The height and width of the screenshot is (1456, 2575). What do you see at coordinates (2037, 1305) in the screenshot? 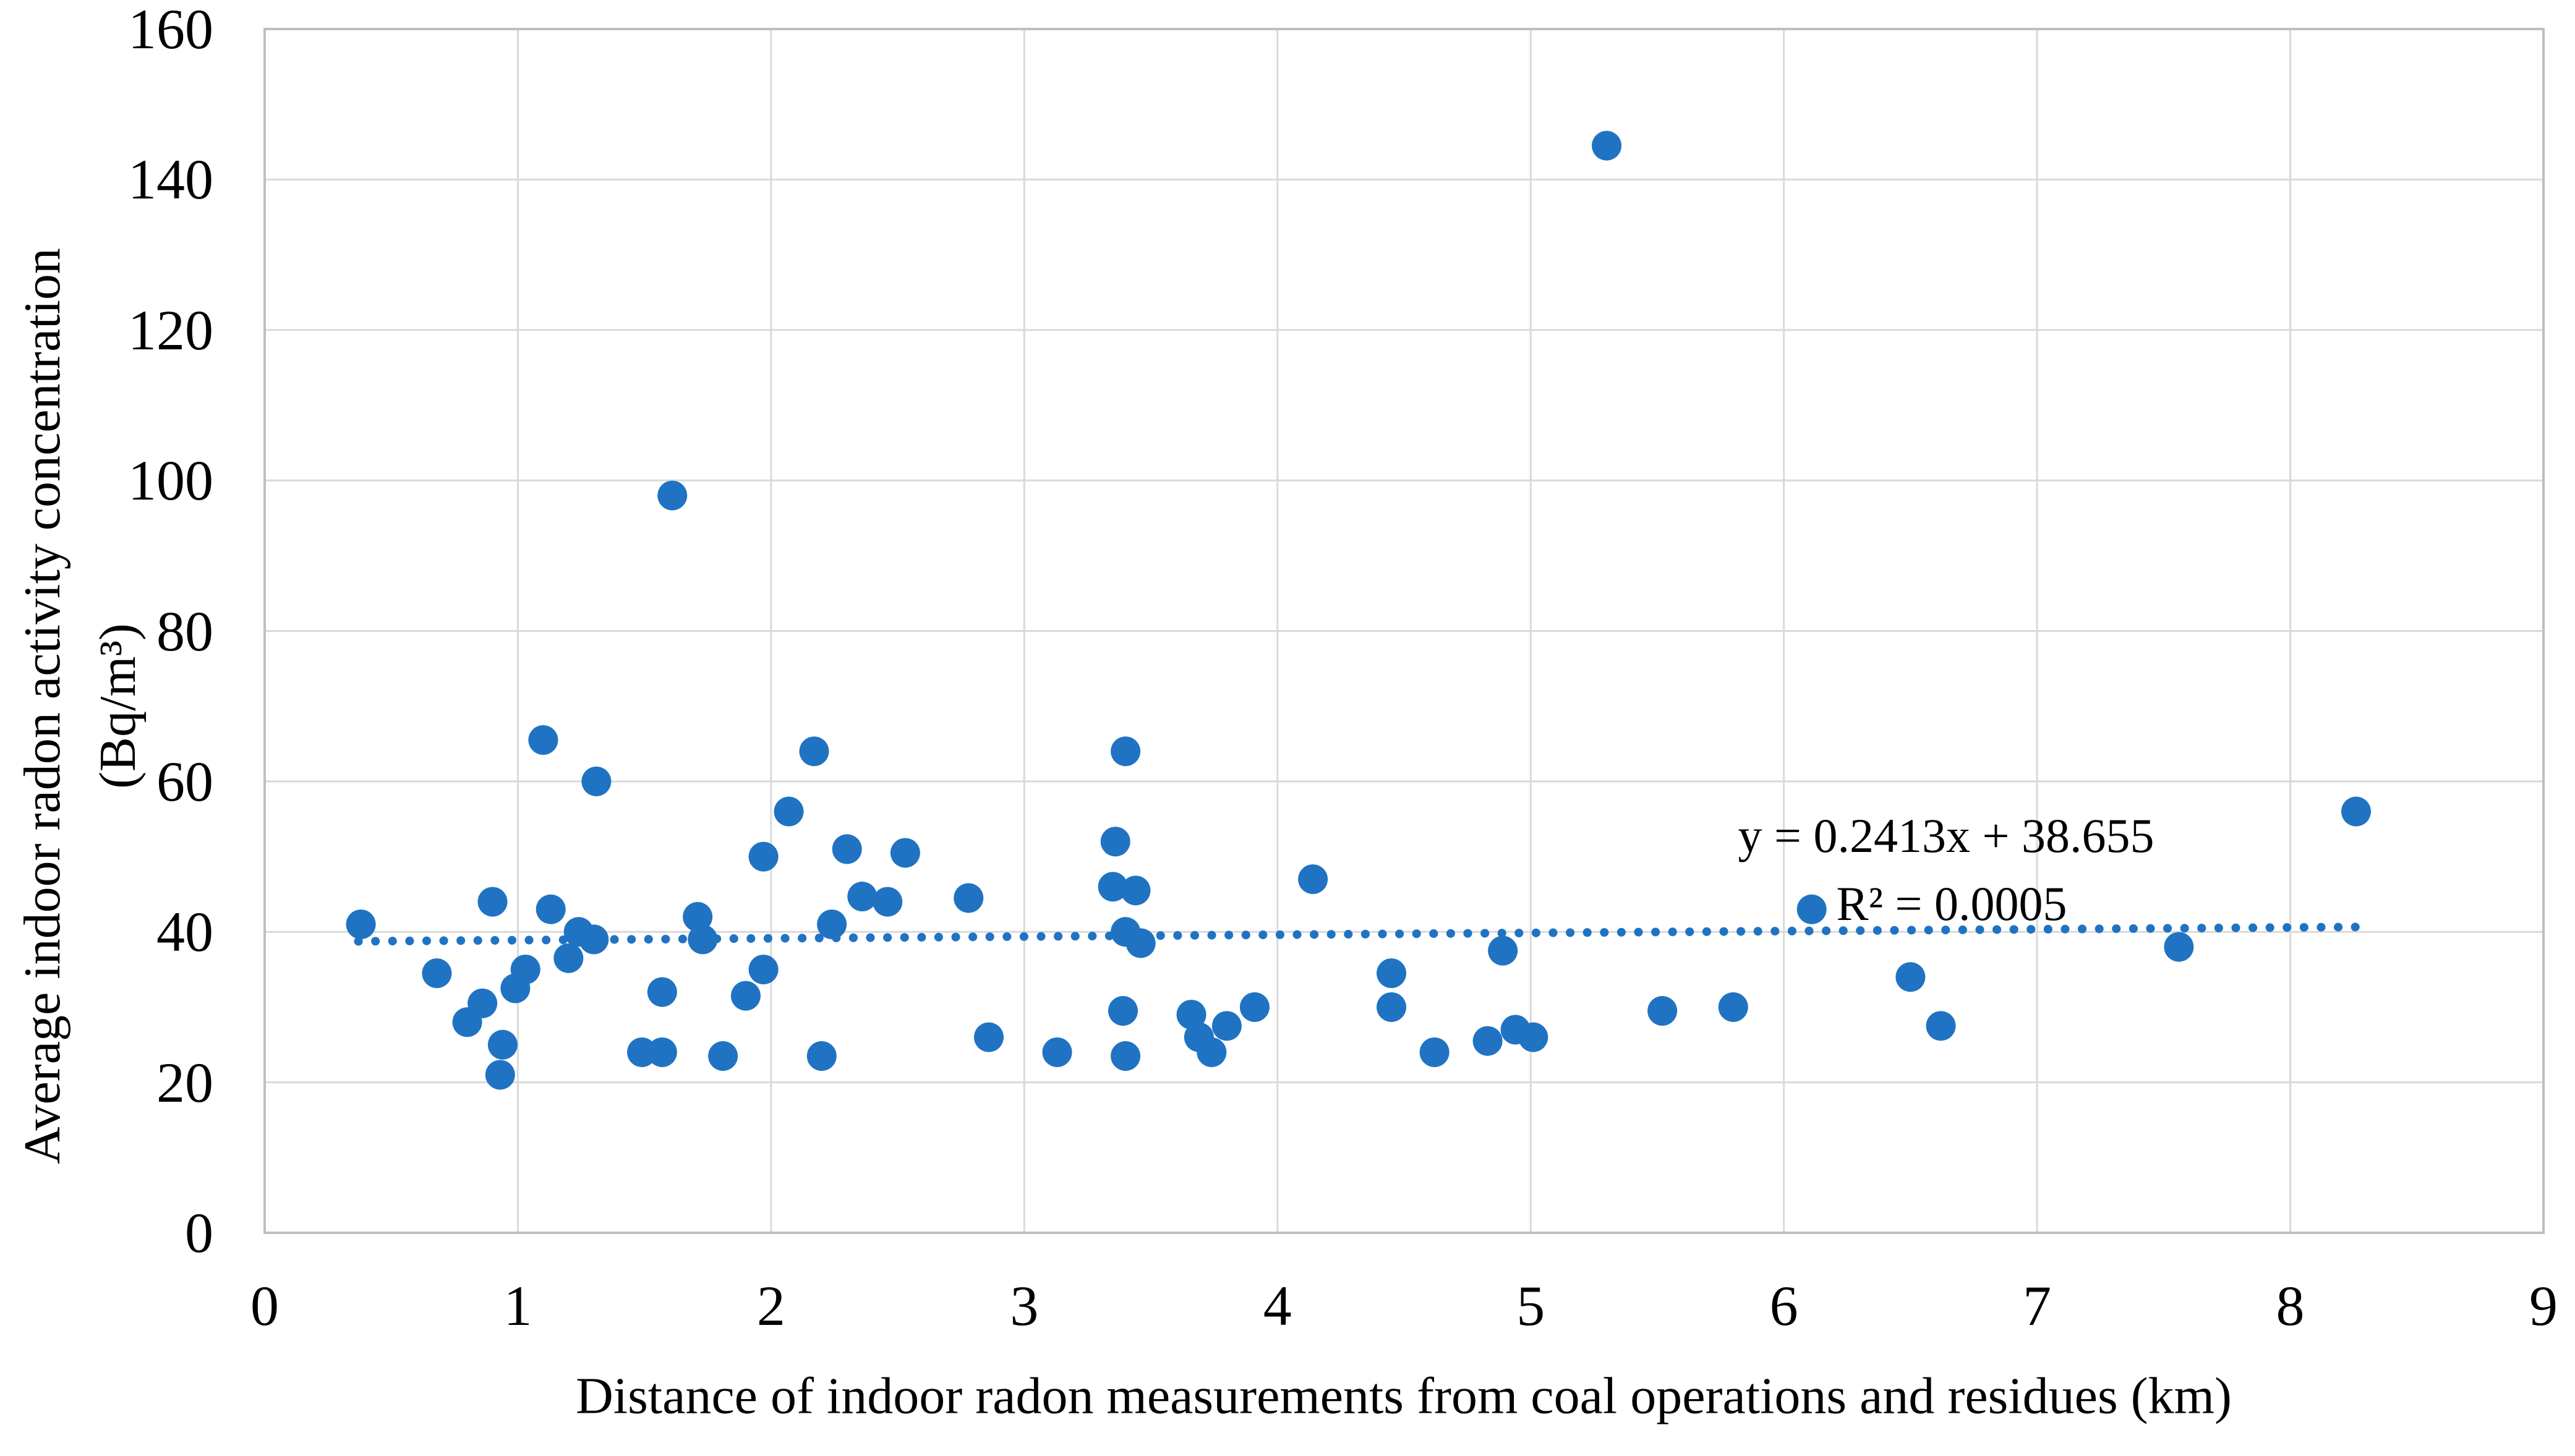
I see `x-tick-label: 7` at bounding box center [2037, 1305].